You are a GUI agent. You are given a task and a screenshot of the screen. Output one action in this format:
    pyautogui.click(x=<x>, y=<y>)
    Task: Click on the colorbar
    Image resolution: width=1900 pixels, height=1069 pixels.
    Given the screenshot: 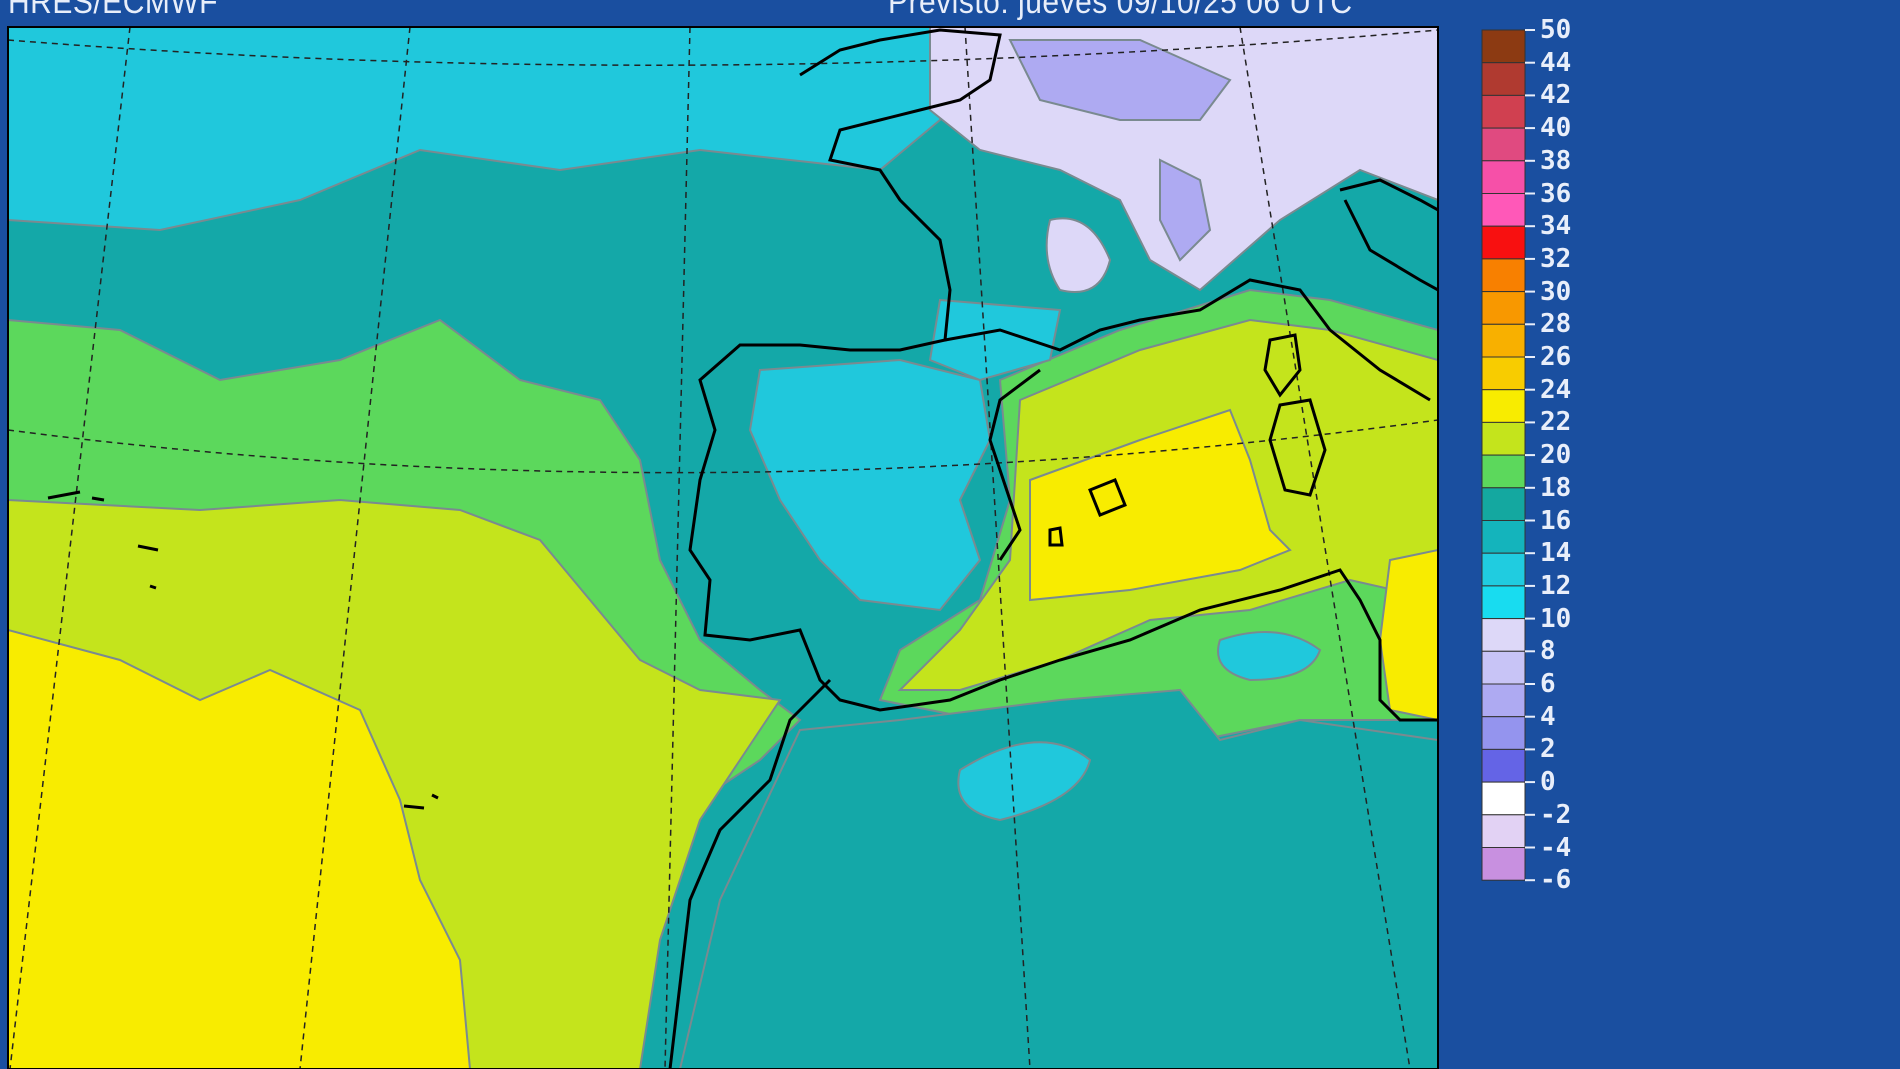 What is the action you would take?
    pyautogui.click(x=1508, y=455)
    